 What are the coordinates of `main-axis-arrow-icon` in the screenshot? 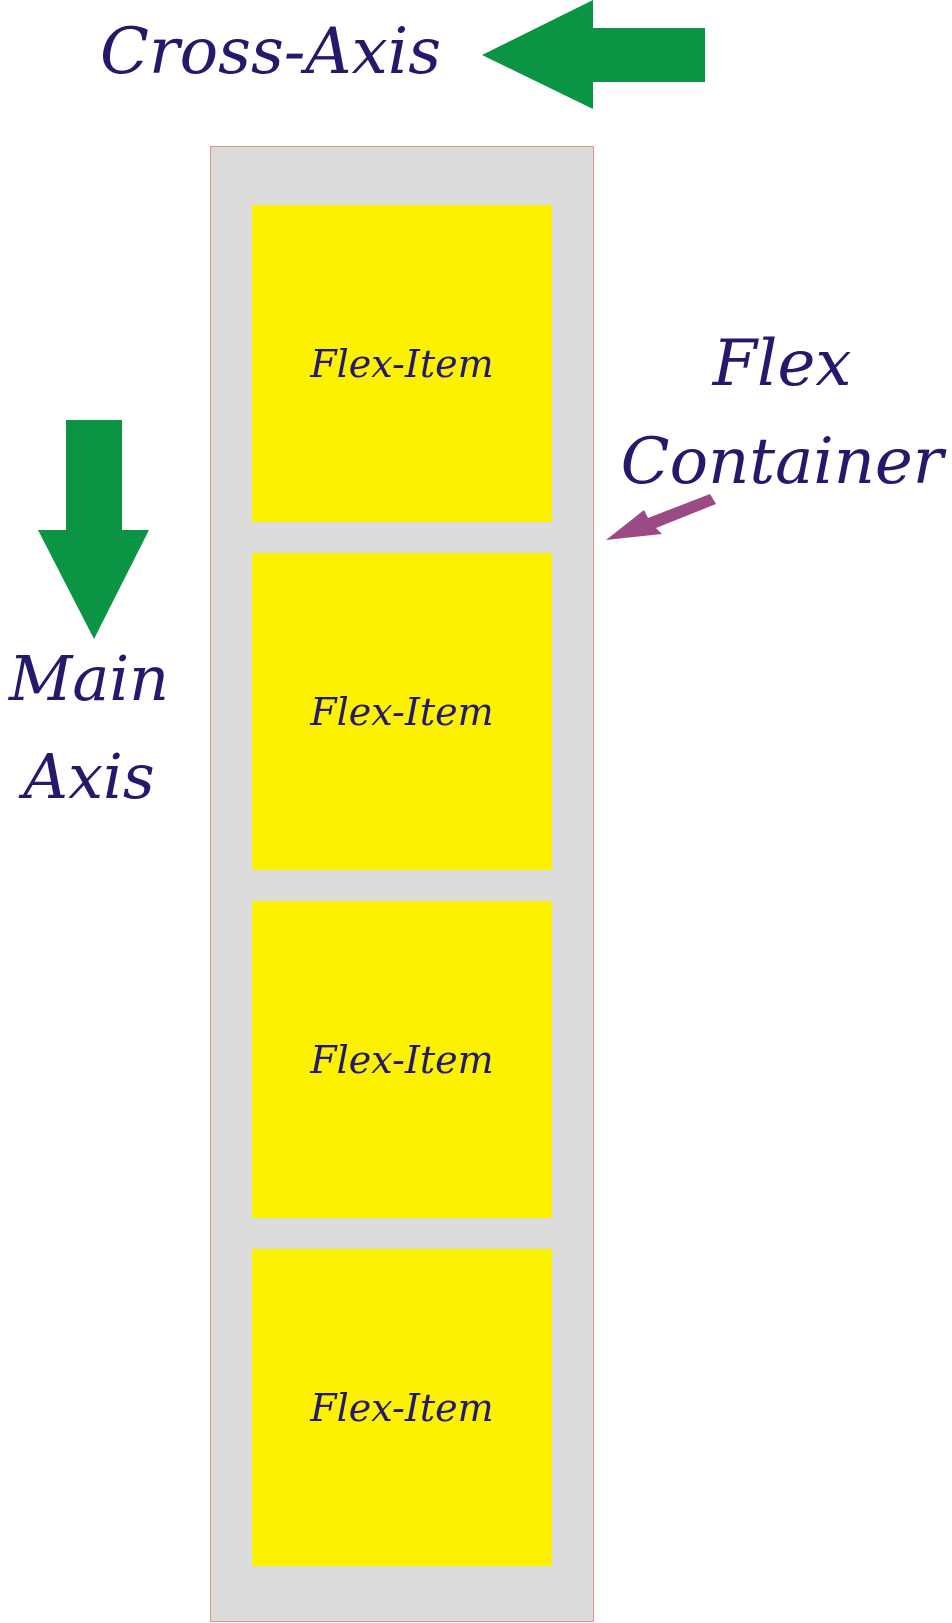 It's located at (93, 529).